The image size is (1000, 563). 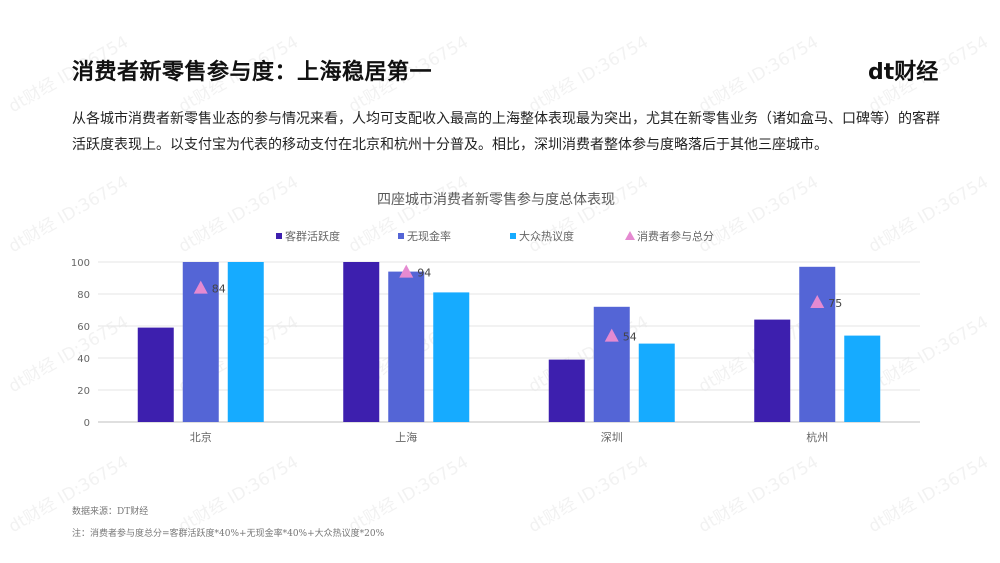 I want to click on marker-消费者参与总分-上海, so click(x=406, y=271).